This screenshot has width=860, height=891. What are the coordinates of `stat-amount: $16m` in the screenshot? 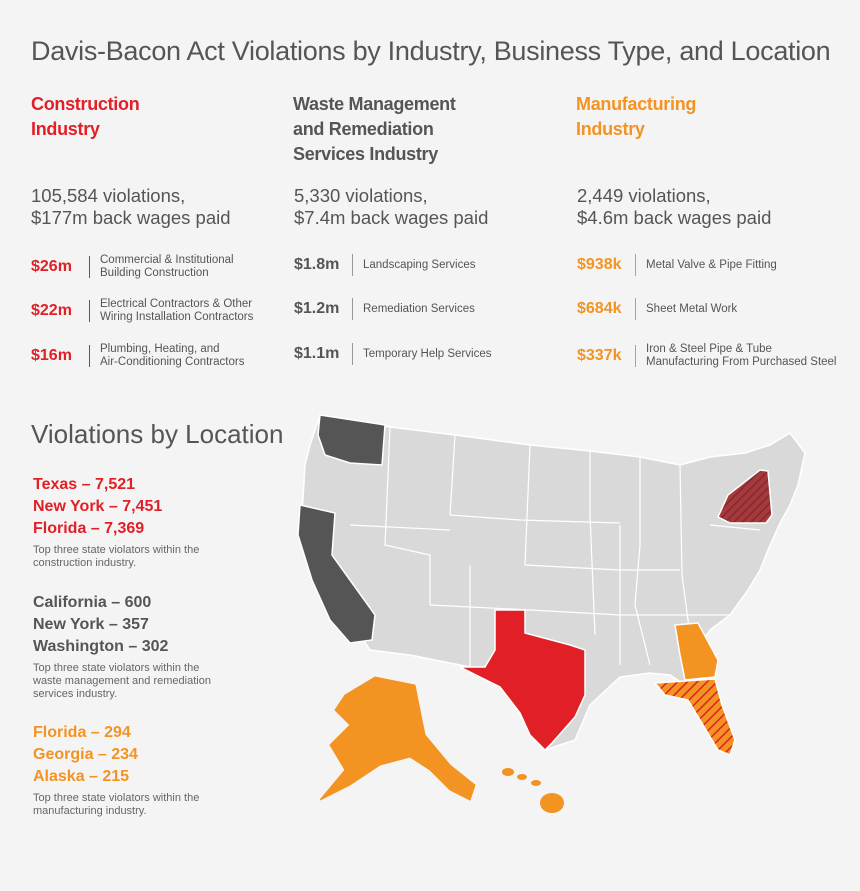 It's located at (51, 355).